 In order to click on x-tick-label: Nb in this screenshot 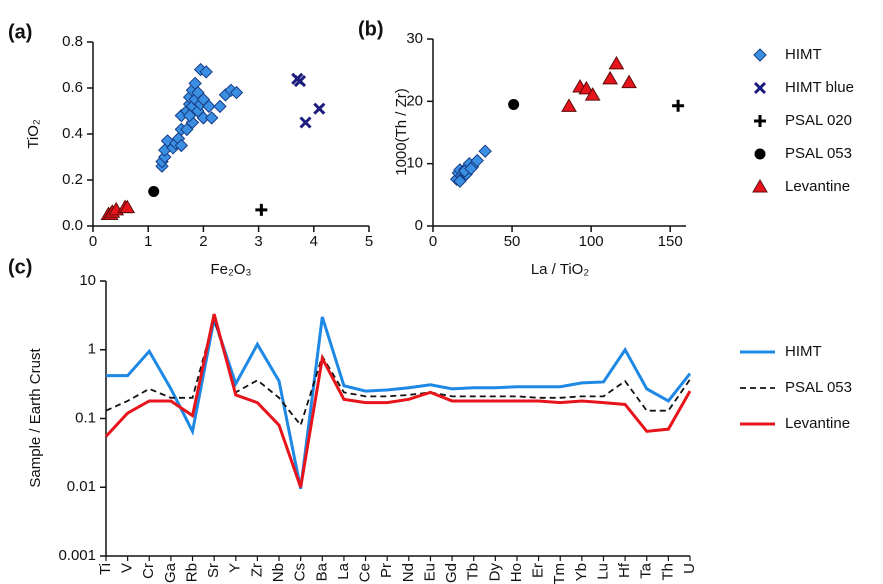, I will do `click(278, 572)`.